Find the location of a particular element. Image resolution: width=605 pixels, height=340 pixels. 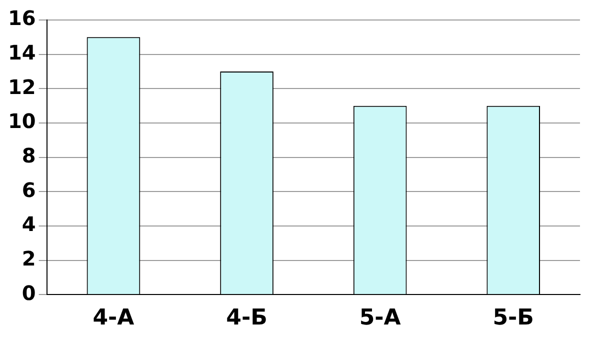

x-tick-label: 4-А is located at coordinates (113, 318).